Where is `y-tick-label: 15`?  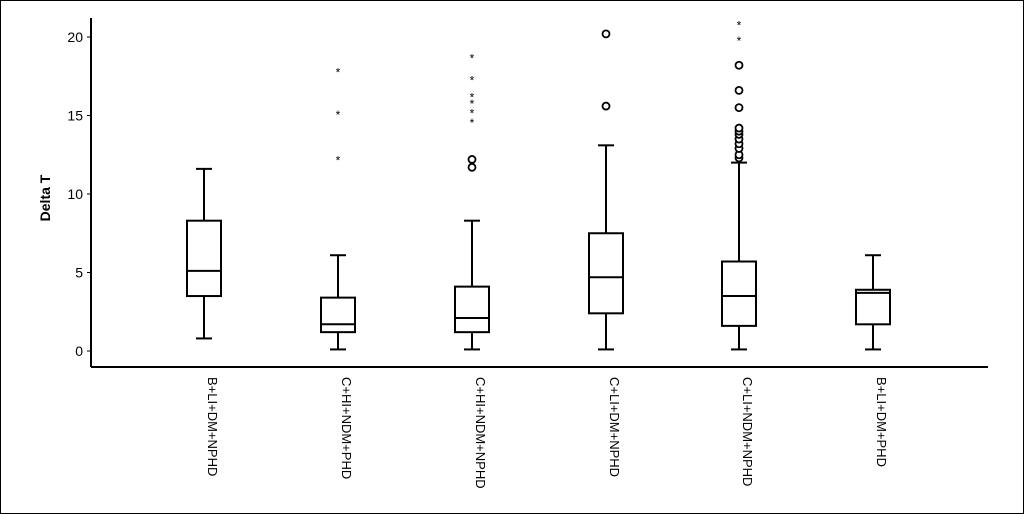 y-tick-label: 15 is located at coordinates (75, 116).